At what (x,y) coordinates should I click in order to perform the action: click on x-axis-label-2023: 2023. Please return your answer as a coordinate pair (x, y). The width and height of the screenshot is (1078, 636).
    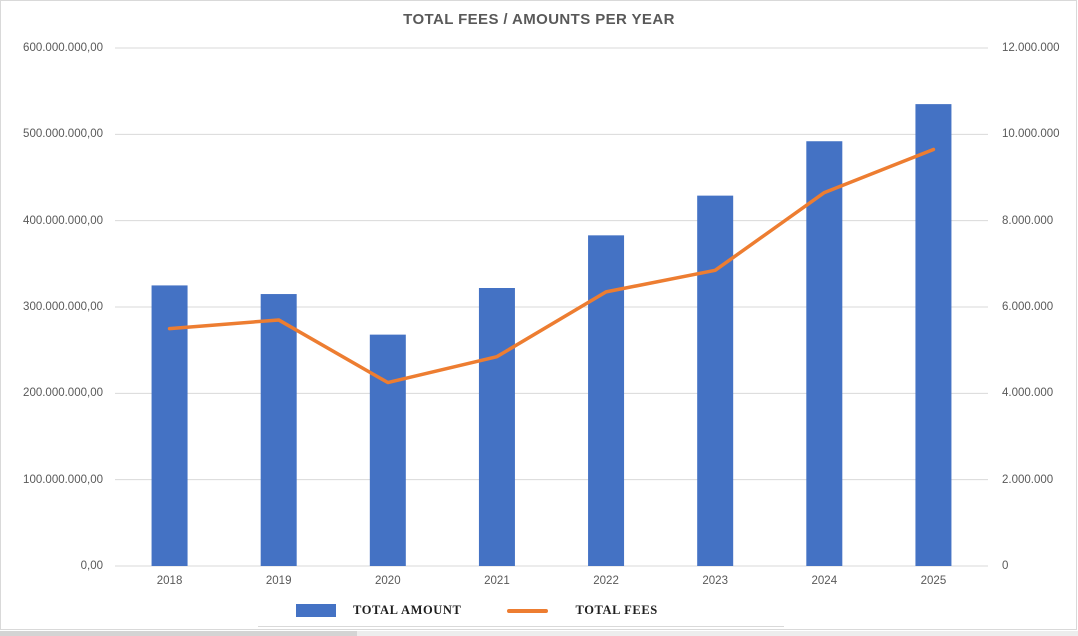
    Looking at the image, I should click on (715, 581).